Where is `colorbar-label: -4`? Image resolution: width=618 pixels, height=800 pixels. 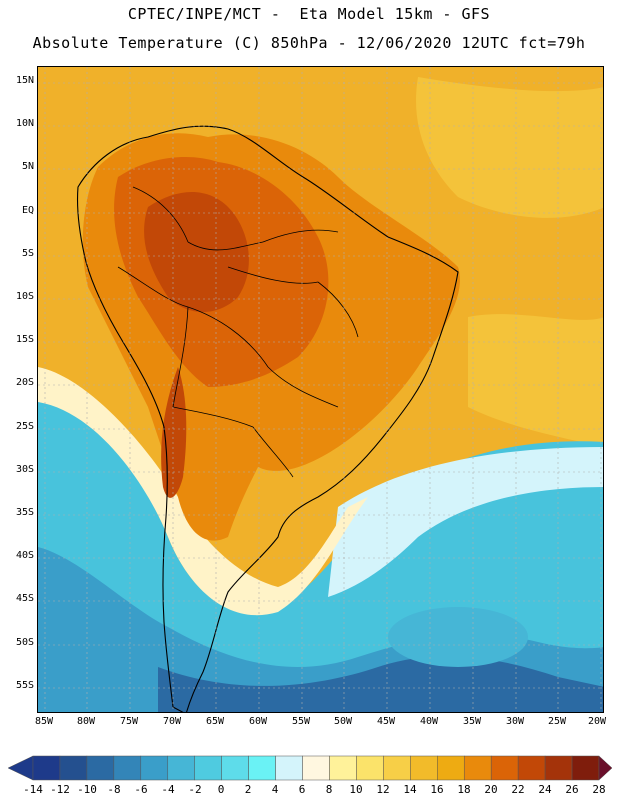
colorbar-label: -4 is located at coordinates (168, 789).